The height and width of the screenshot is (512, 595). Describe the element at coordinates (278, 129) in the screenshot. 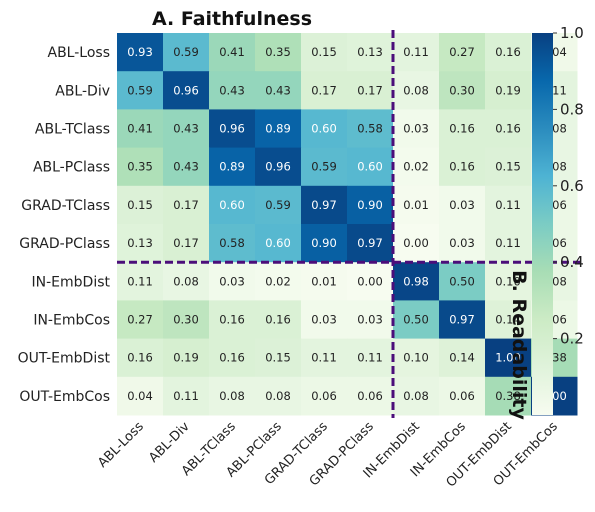

I see `cell-value-label: 0.89` at that location.